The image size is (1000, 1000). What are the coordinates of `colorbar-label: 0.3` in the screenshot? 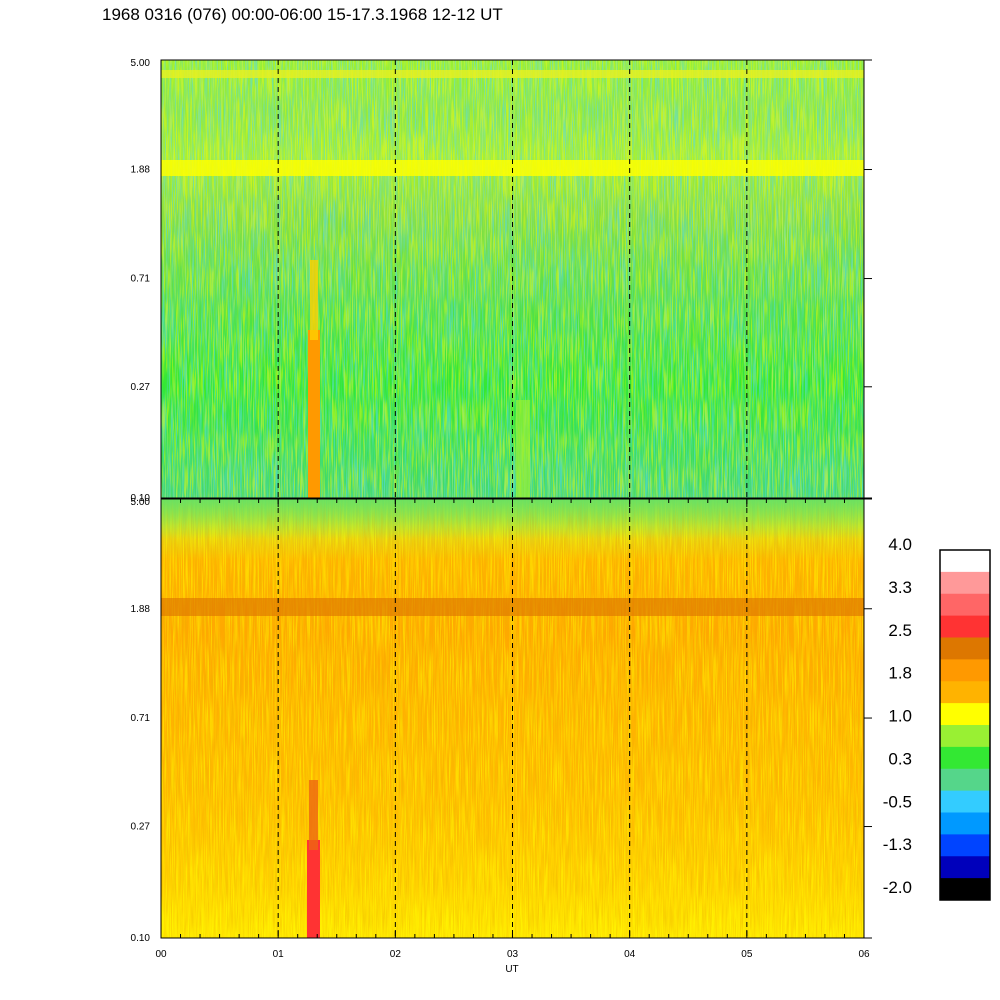 It's located at (900, 758).